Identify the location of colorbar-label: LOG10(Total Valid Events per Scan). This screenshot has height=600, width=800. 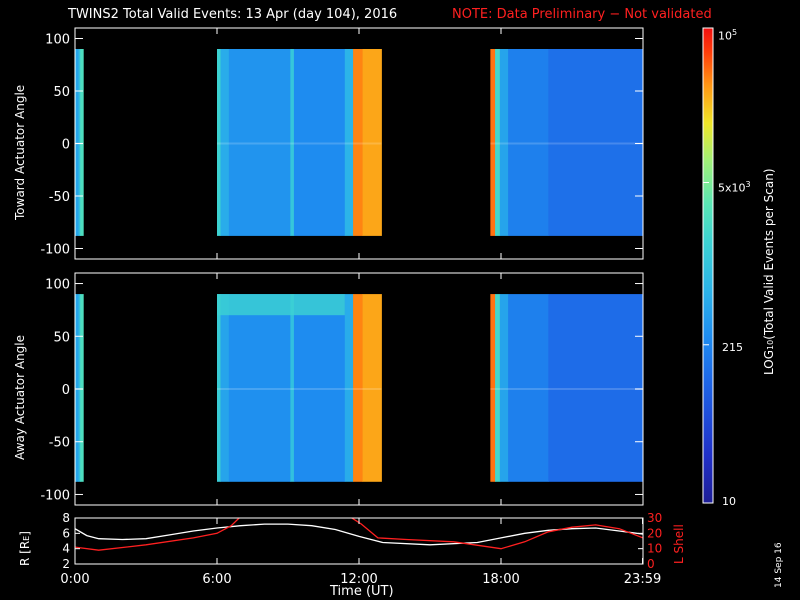
(769, 271).